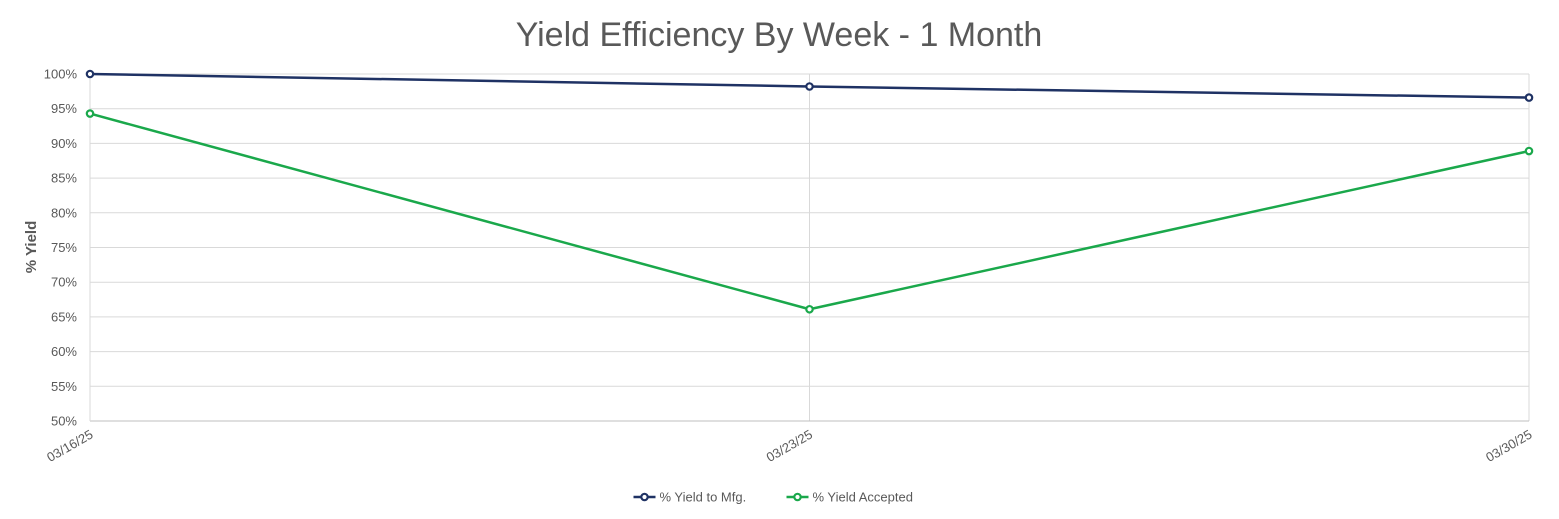 This screenshot has width=1559, height=519. I want to click on y-tick-label: 85%, so click(64, 178).